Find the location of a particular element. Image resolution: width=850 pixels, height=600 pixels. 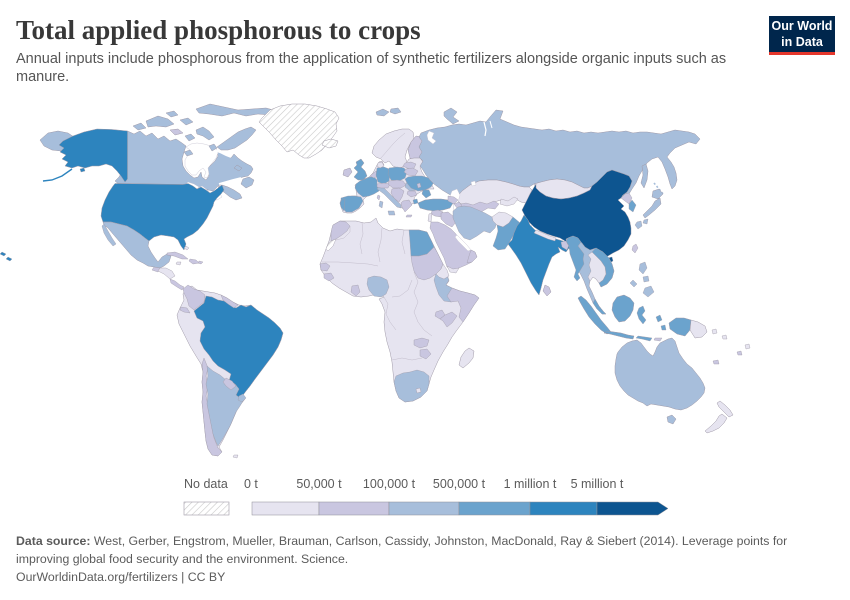

svg-text: 5 million t is located at coordinates (597, 484).